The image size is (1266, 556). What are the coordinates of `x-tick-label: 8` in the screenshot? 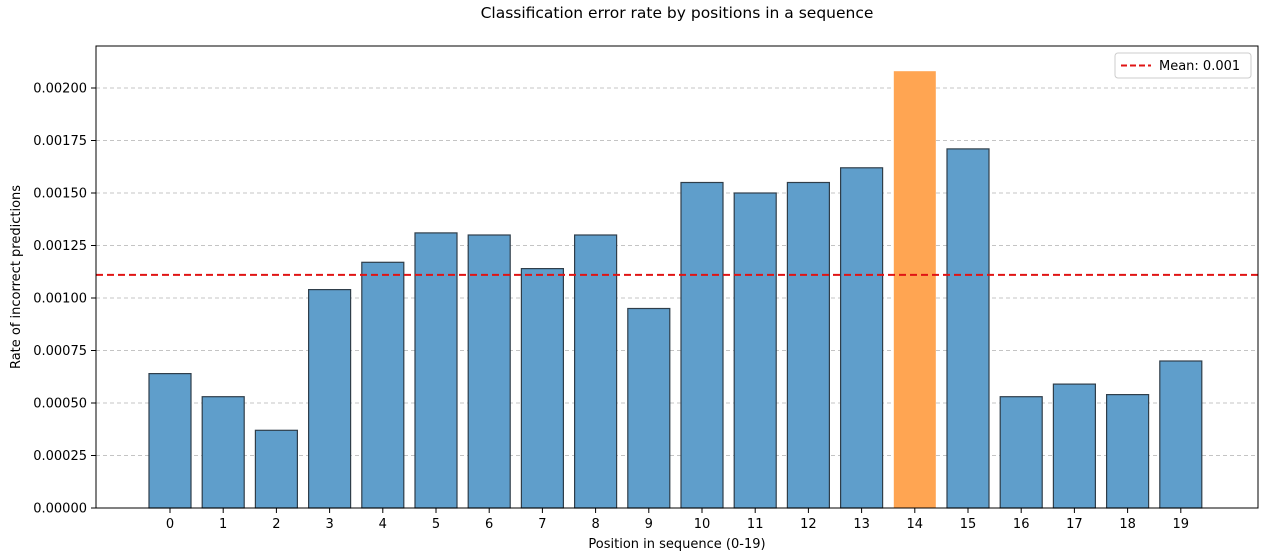 It's located at (595, 524).